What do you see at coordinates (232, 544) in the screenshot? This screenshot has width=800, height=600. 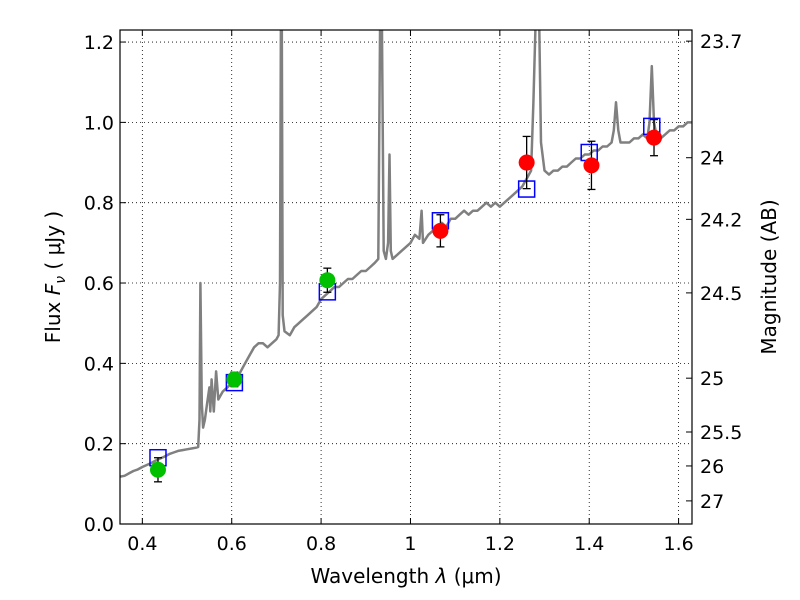 I see `x-tick-label: 0.6` at bounding box center [232, 544].